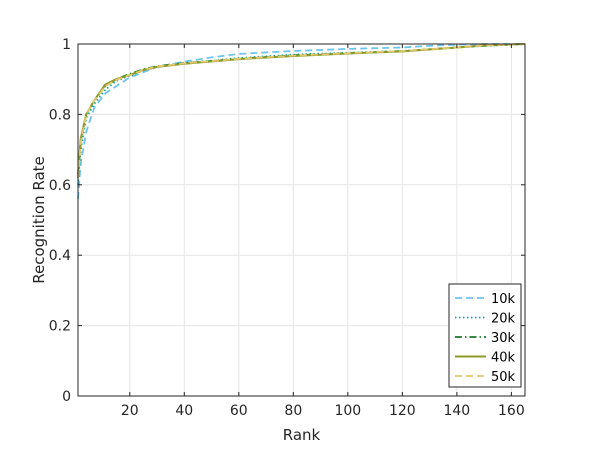  Describe the element at coordinates (130, 411) in the screenshot. I see `x-tick-label: 20` at that location.